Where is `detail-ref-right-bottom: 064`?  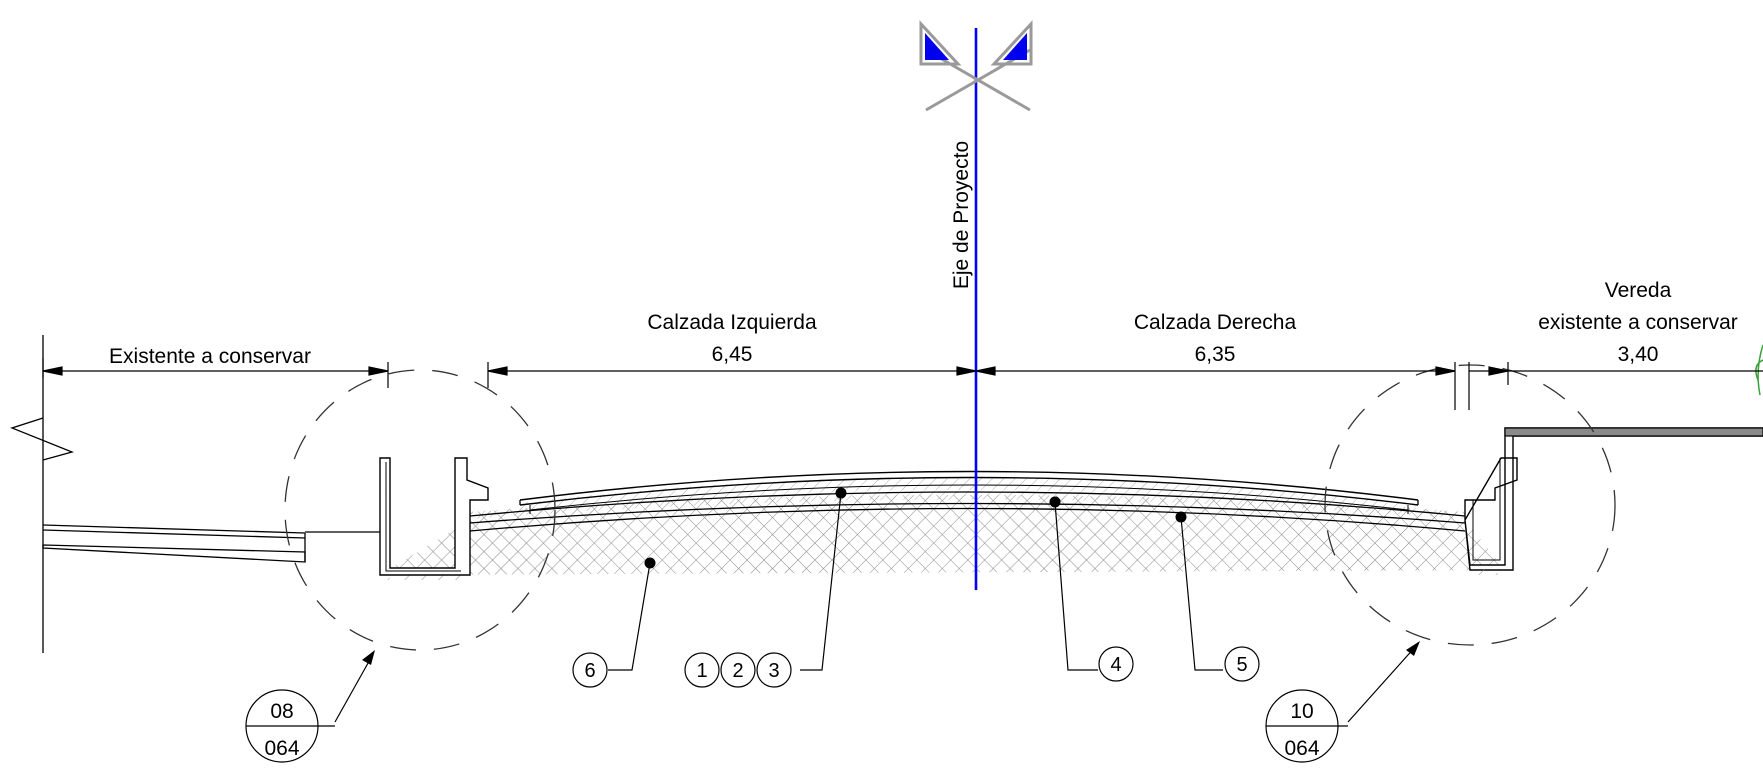
detail-ref-right-bottom: 064 is located at coordinates (1301, 748).